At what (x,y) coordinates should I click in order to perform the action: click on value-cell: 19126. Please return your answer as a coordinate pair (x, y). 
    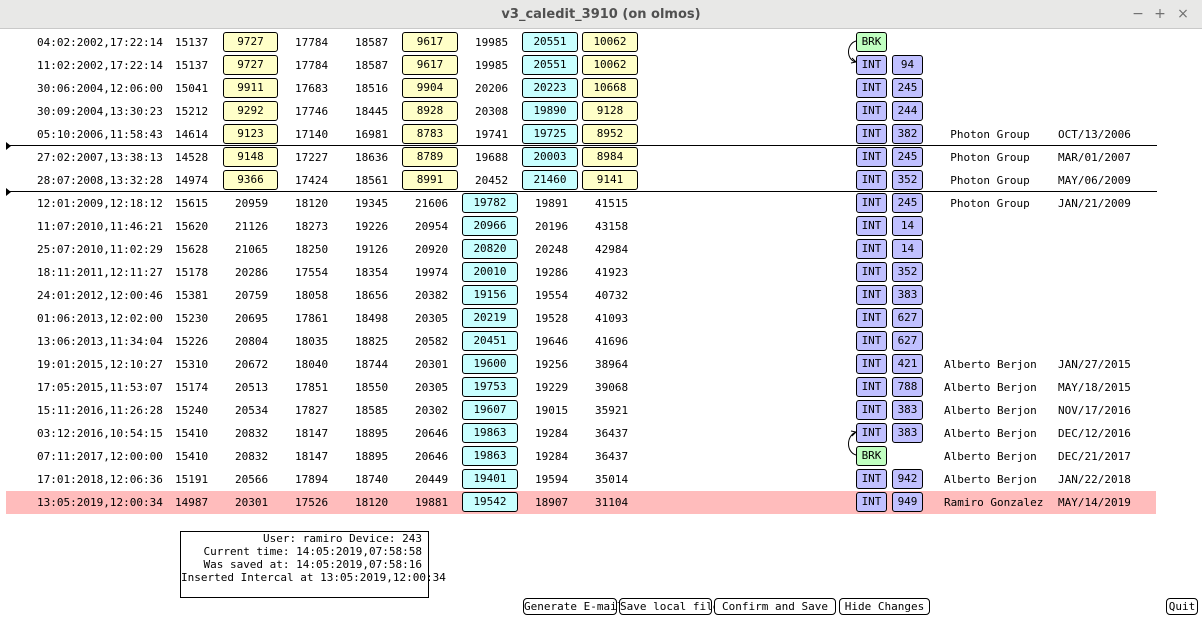
    Looking at the image, I should click on (372, 249).